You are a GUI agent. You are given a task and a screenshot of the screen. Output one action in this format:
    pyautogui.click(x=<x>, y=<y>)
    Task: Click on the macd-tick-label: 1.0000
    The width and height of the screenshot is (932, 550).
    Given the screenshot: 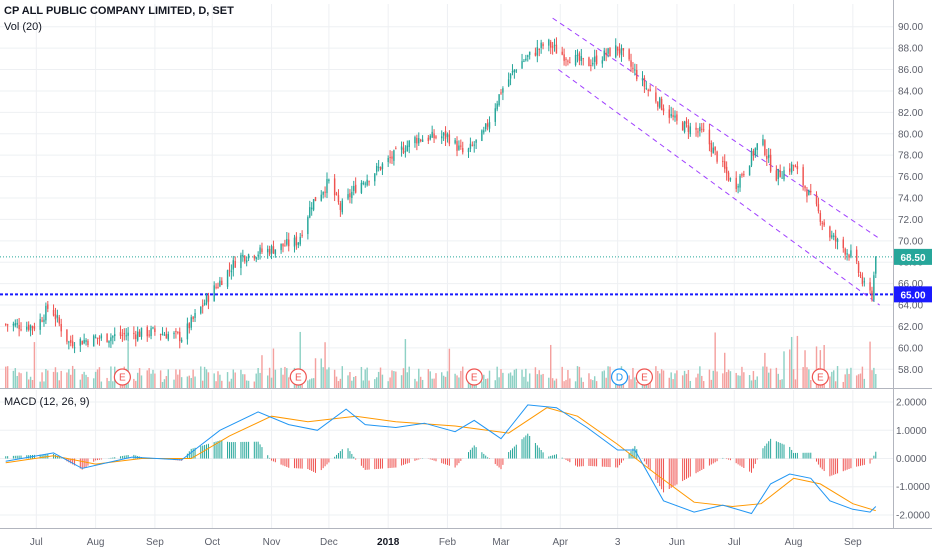 What is the action you would take?
    pyautogui.click(x=911, y=431)
    